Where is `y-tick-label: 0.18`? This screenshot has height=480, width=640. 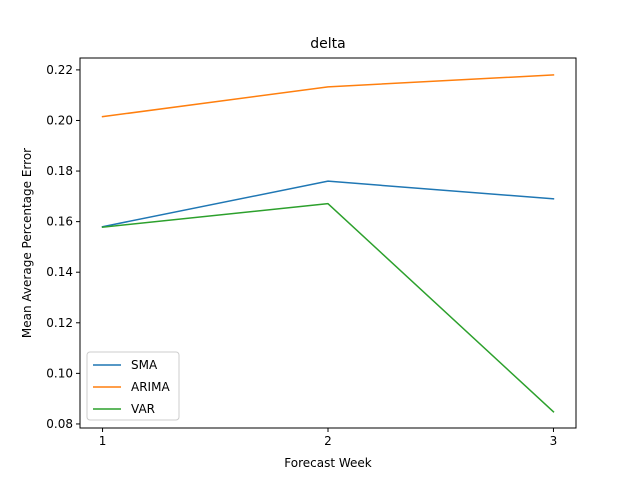
y-tick-label: 0.18 is located at coordinates (59, 171).